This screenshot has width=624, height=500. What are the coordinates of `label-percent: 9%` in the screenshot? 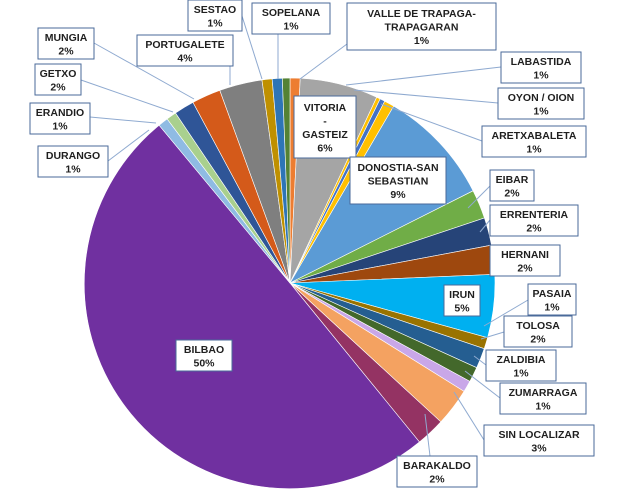 It's located at (398, 195).